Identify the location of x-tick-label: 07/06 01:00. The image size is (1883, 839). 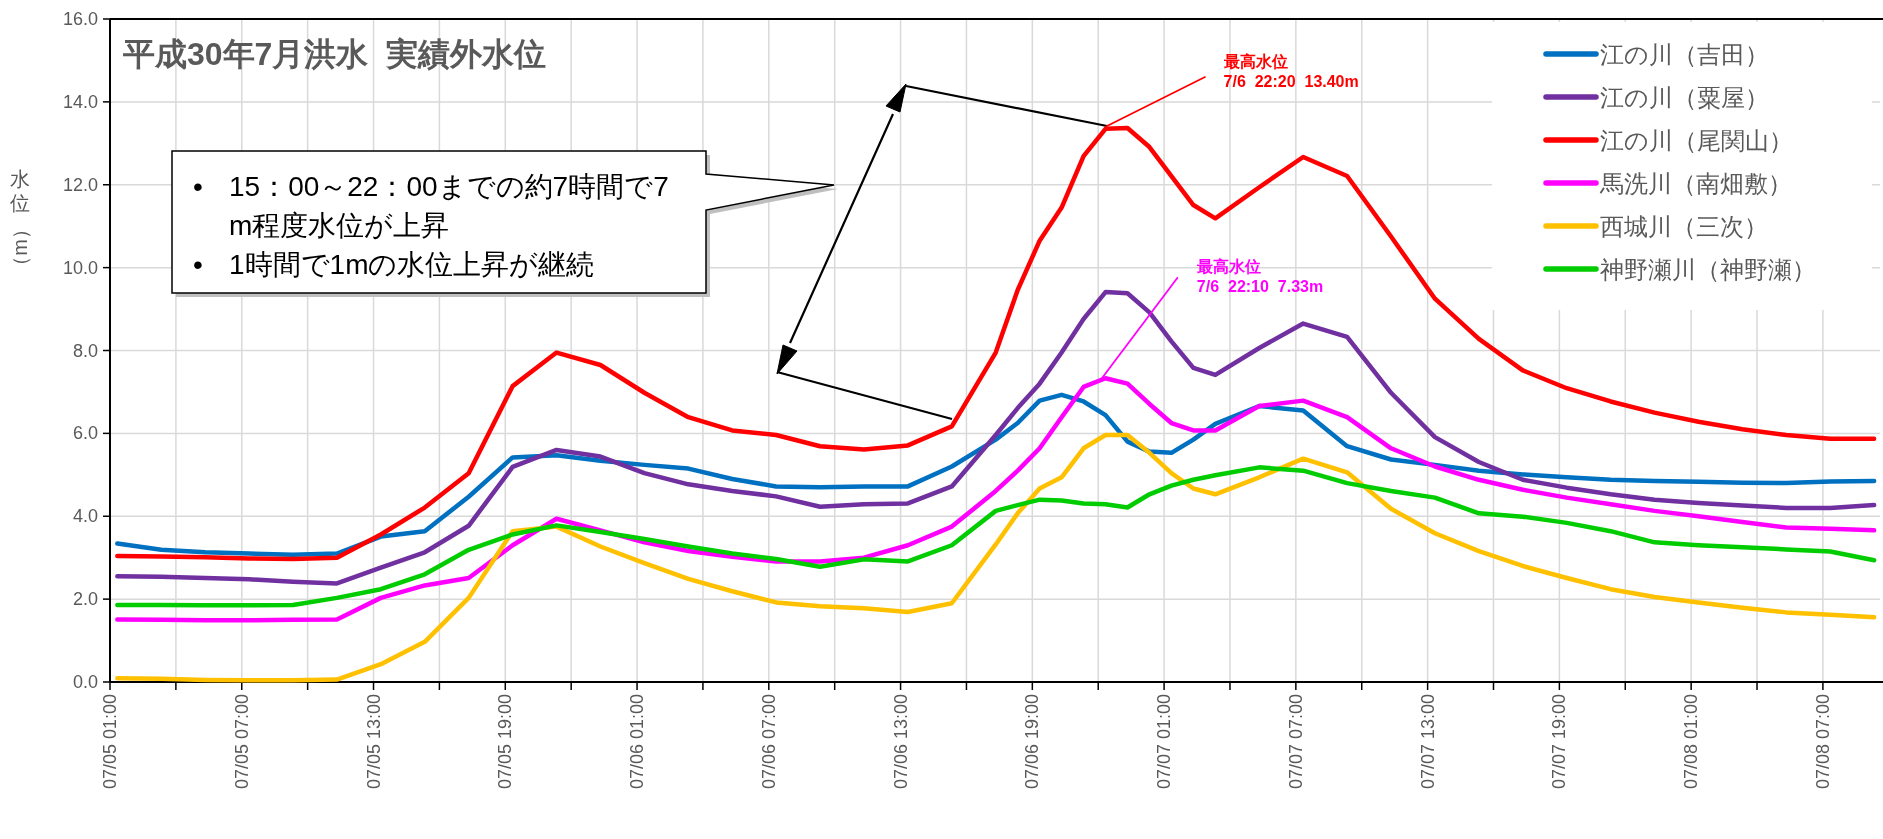
(637, 742).